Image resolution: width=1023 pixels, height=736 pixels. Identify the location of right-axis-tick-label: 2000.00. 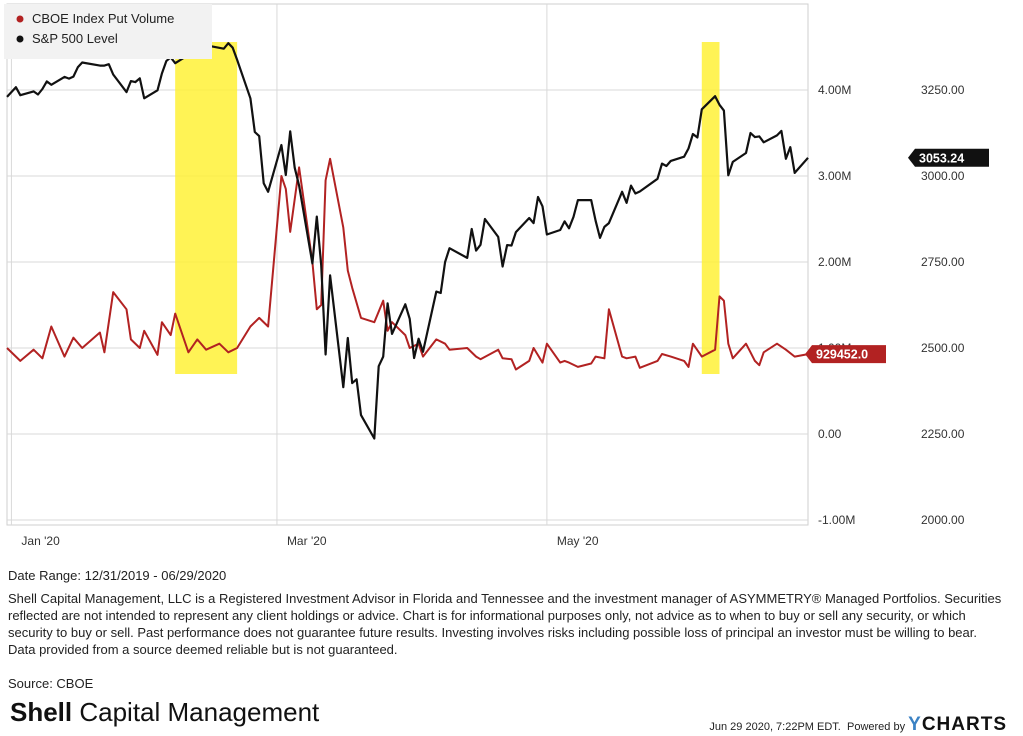
(943, 520).